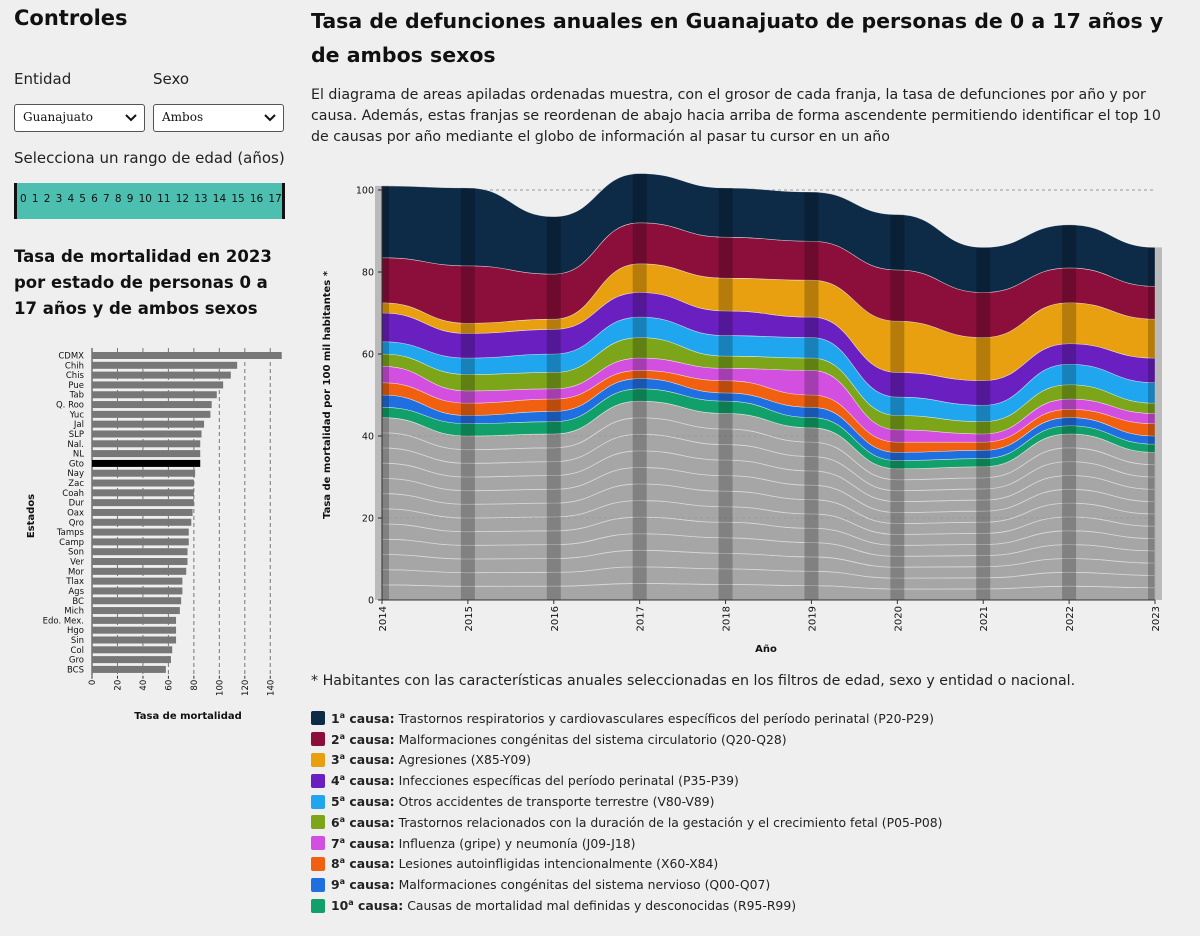  What do you see at coordinates (129, 669) in the screenshot?
I see `state-bar-BCS` at bounding box center [129, 669].